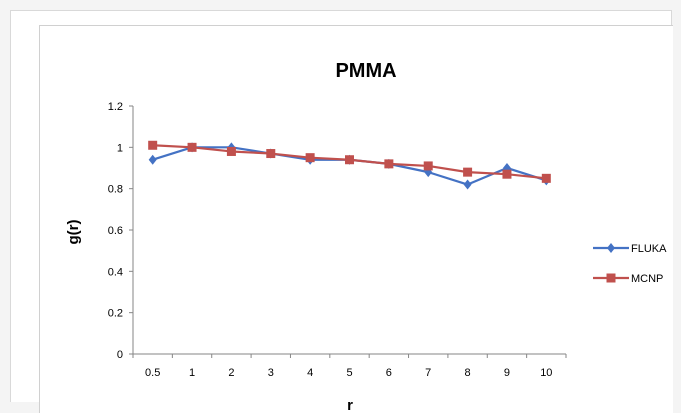 The height and width of the screenshot is (413, 681). What do you see at coordinates (120, 355) in the screenshot?
I see `y-tick-label: 0` at bounding box center [120, 355].